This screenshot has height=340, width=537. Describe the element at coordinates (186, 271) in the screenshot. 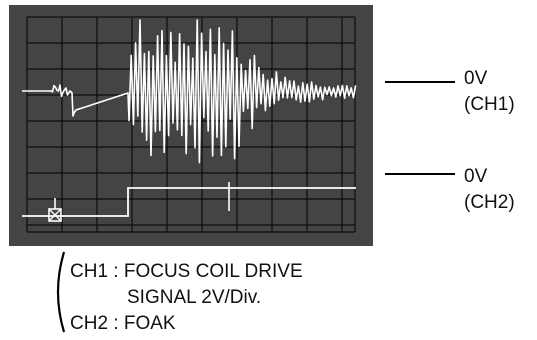

I see `legend-ch1-description: CH1 : FOCUS COIL DRIVE` at that location.